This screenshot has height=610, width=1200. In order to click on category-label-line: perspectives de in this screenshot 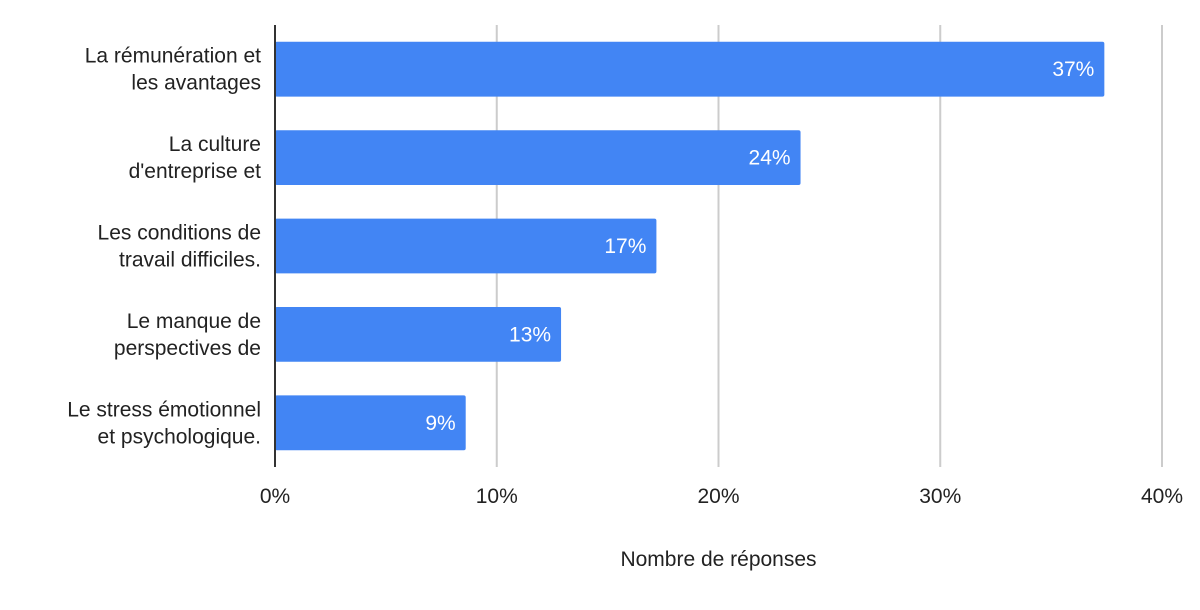, I will do `click(187, 348)`.